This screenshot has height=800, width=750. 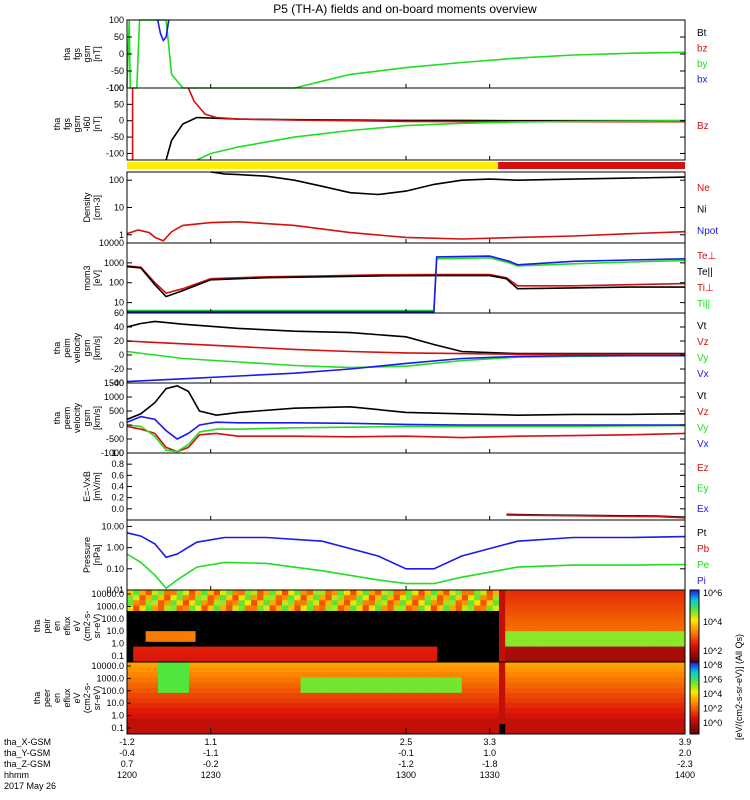 What do you see at coordinates (57, 698) in the screenshot?
I see `ylabel-line: en` at bounding box center [57, 698].